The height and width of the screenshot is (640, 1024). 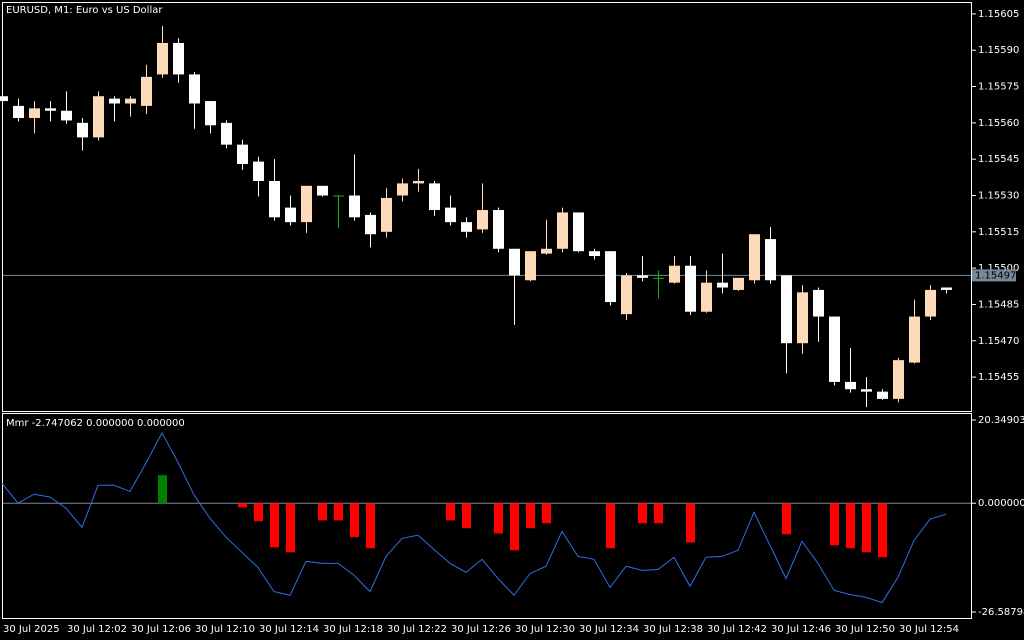 I want to click on y-tick-label: 0.000000, so click(x=1001, y=503).